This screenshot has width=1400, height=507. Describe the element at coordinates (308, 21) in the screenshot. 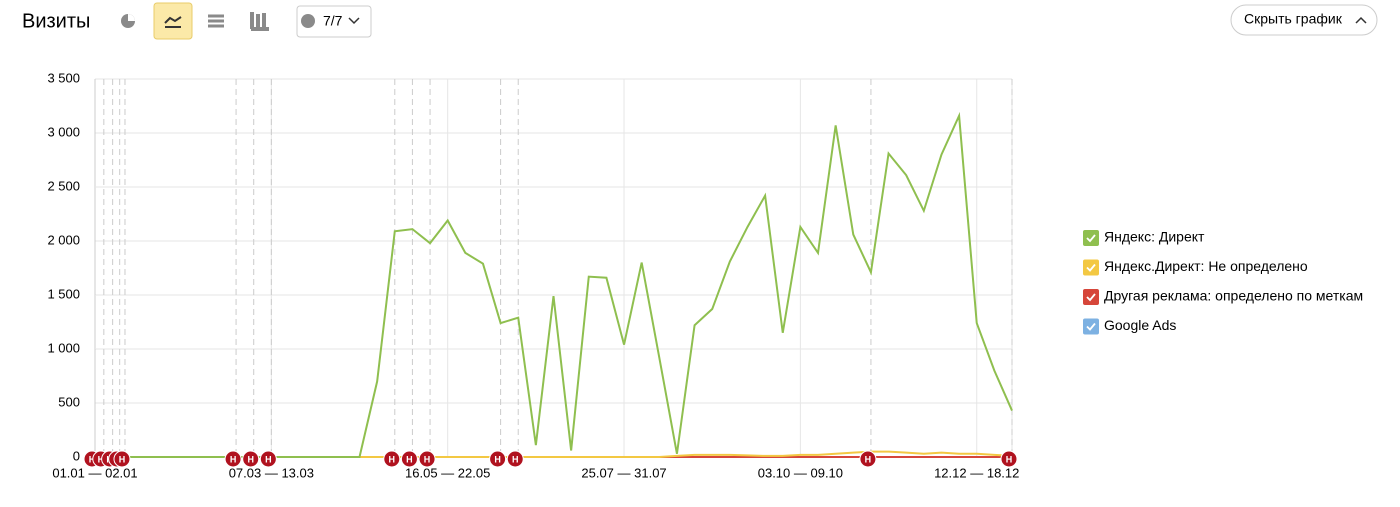

I see `comment-icon` at that location.